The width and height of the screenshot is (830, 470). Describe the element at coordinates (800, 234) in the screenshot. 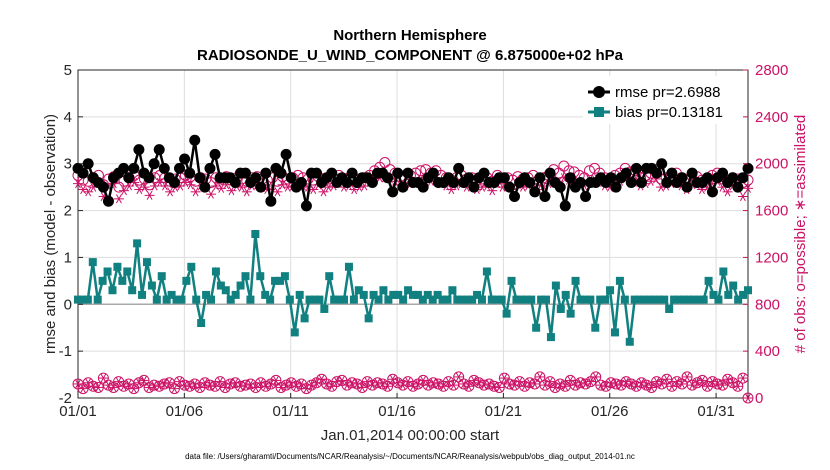

I see `y-right-axis-label: # of obs: o=possible; ∗=assimilated` at that location.